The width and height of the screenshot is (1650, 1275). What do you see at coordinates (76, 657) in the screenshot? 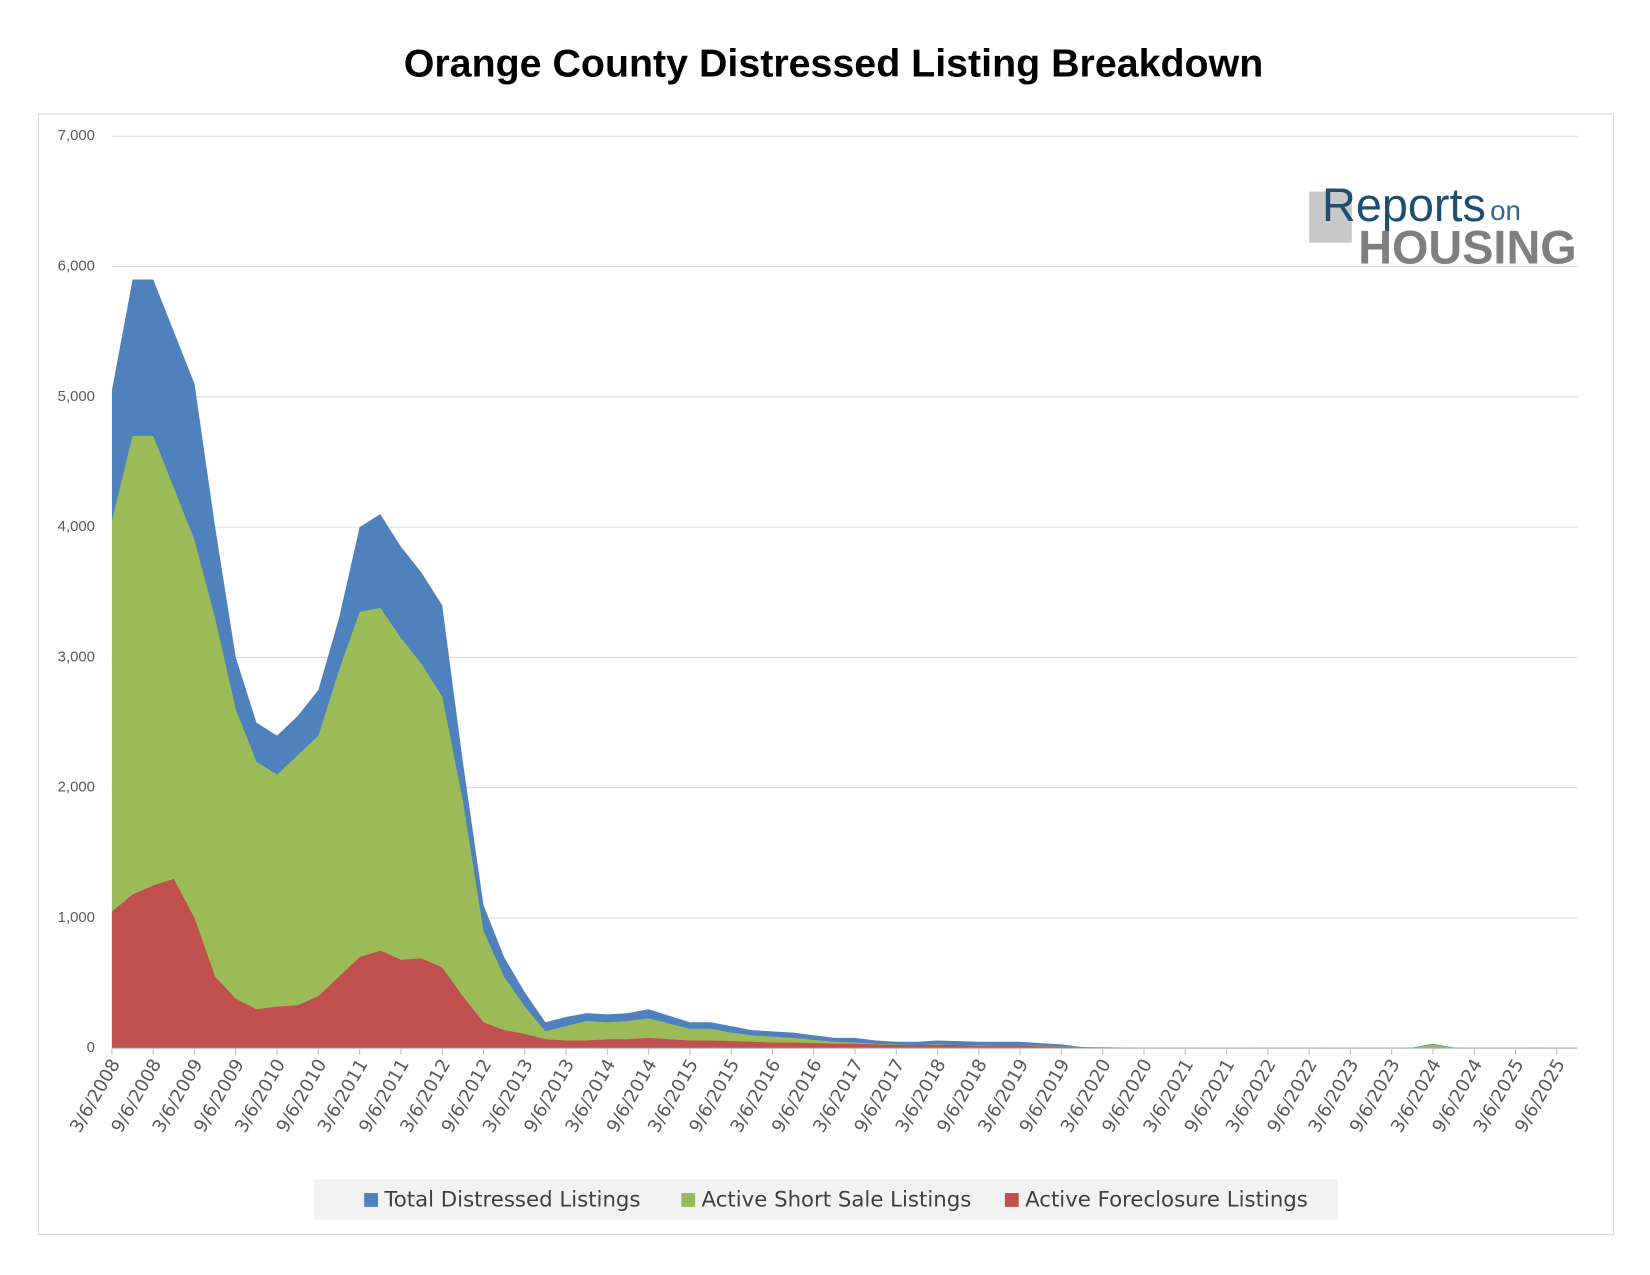
I see `y-tick-label: 3,000` at bounding box center [76, 657].